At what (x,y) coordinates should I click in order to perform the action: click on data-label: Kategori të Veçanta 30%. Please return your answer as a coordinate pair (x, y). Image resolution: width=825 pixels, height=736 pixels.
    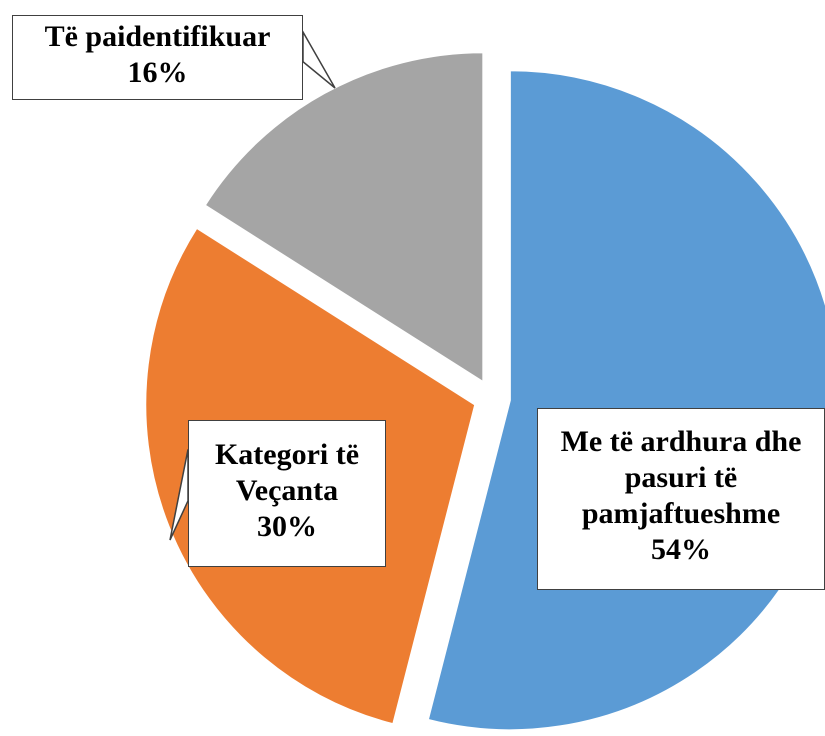
    Looking at the image, I should click on (287, 493).